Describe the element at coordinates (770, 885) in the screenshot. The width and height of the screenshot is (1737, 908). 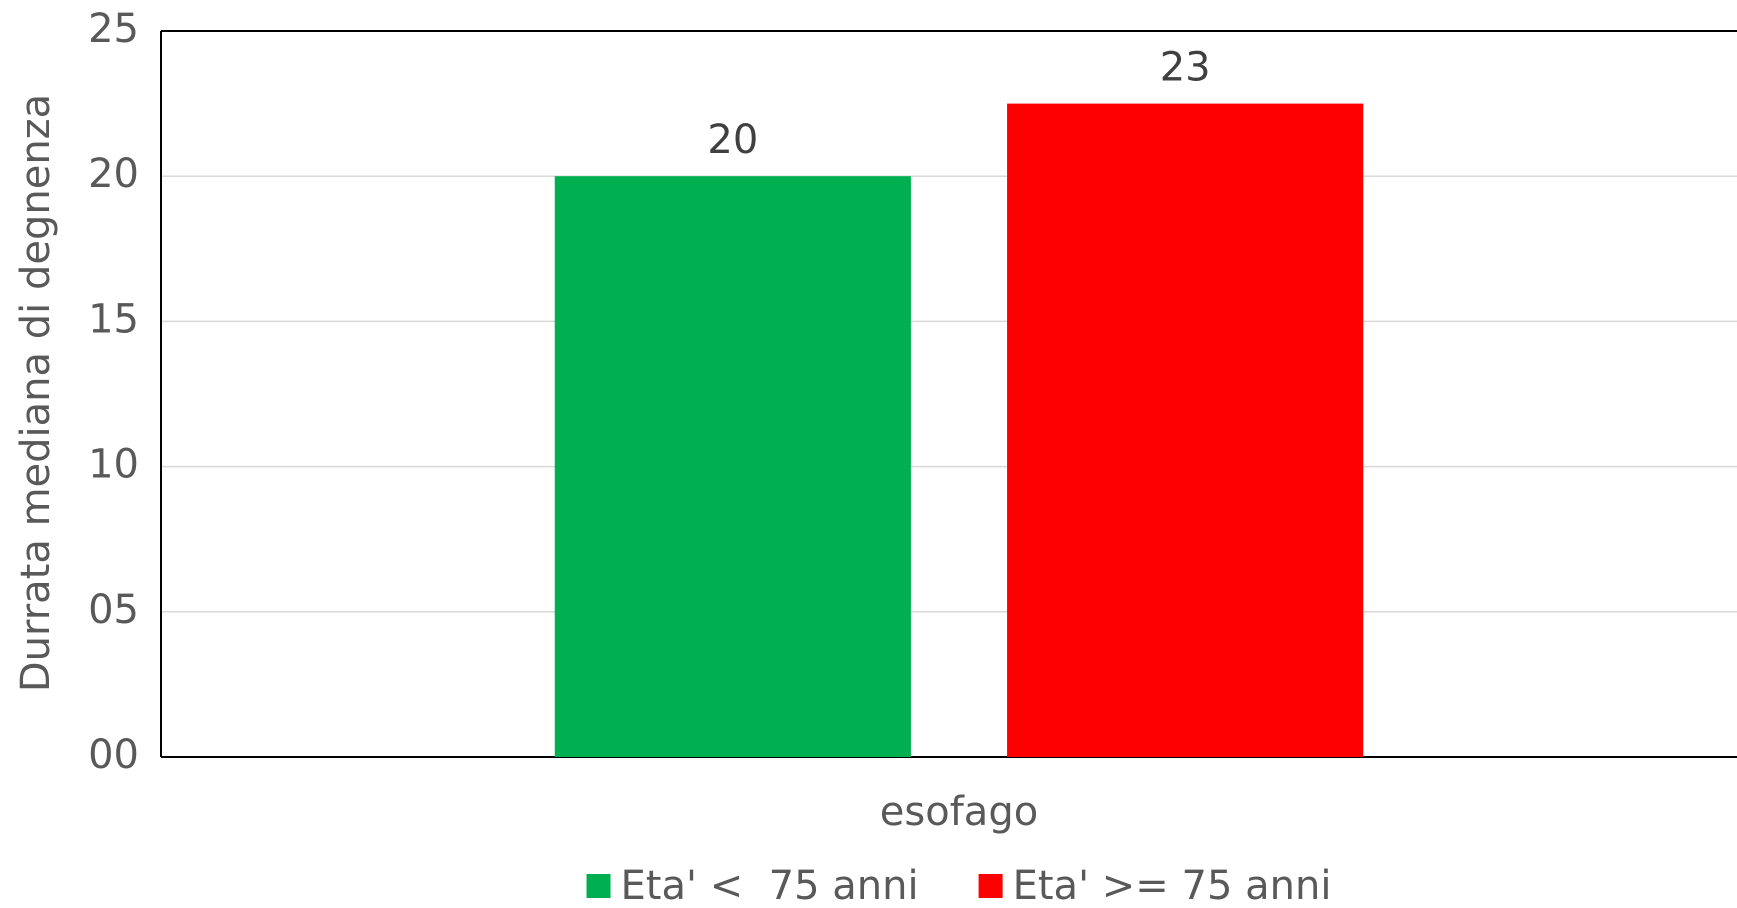
I see `legend-label: Eta' < 75 anni` at that location.